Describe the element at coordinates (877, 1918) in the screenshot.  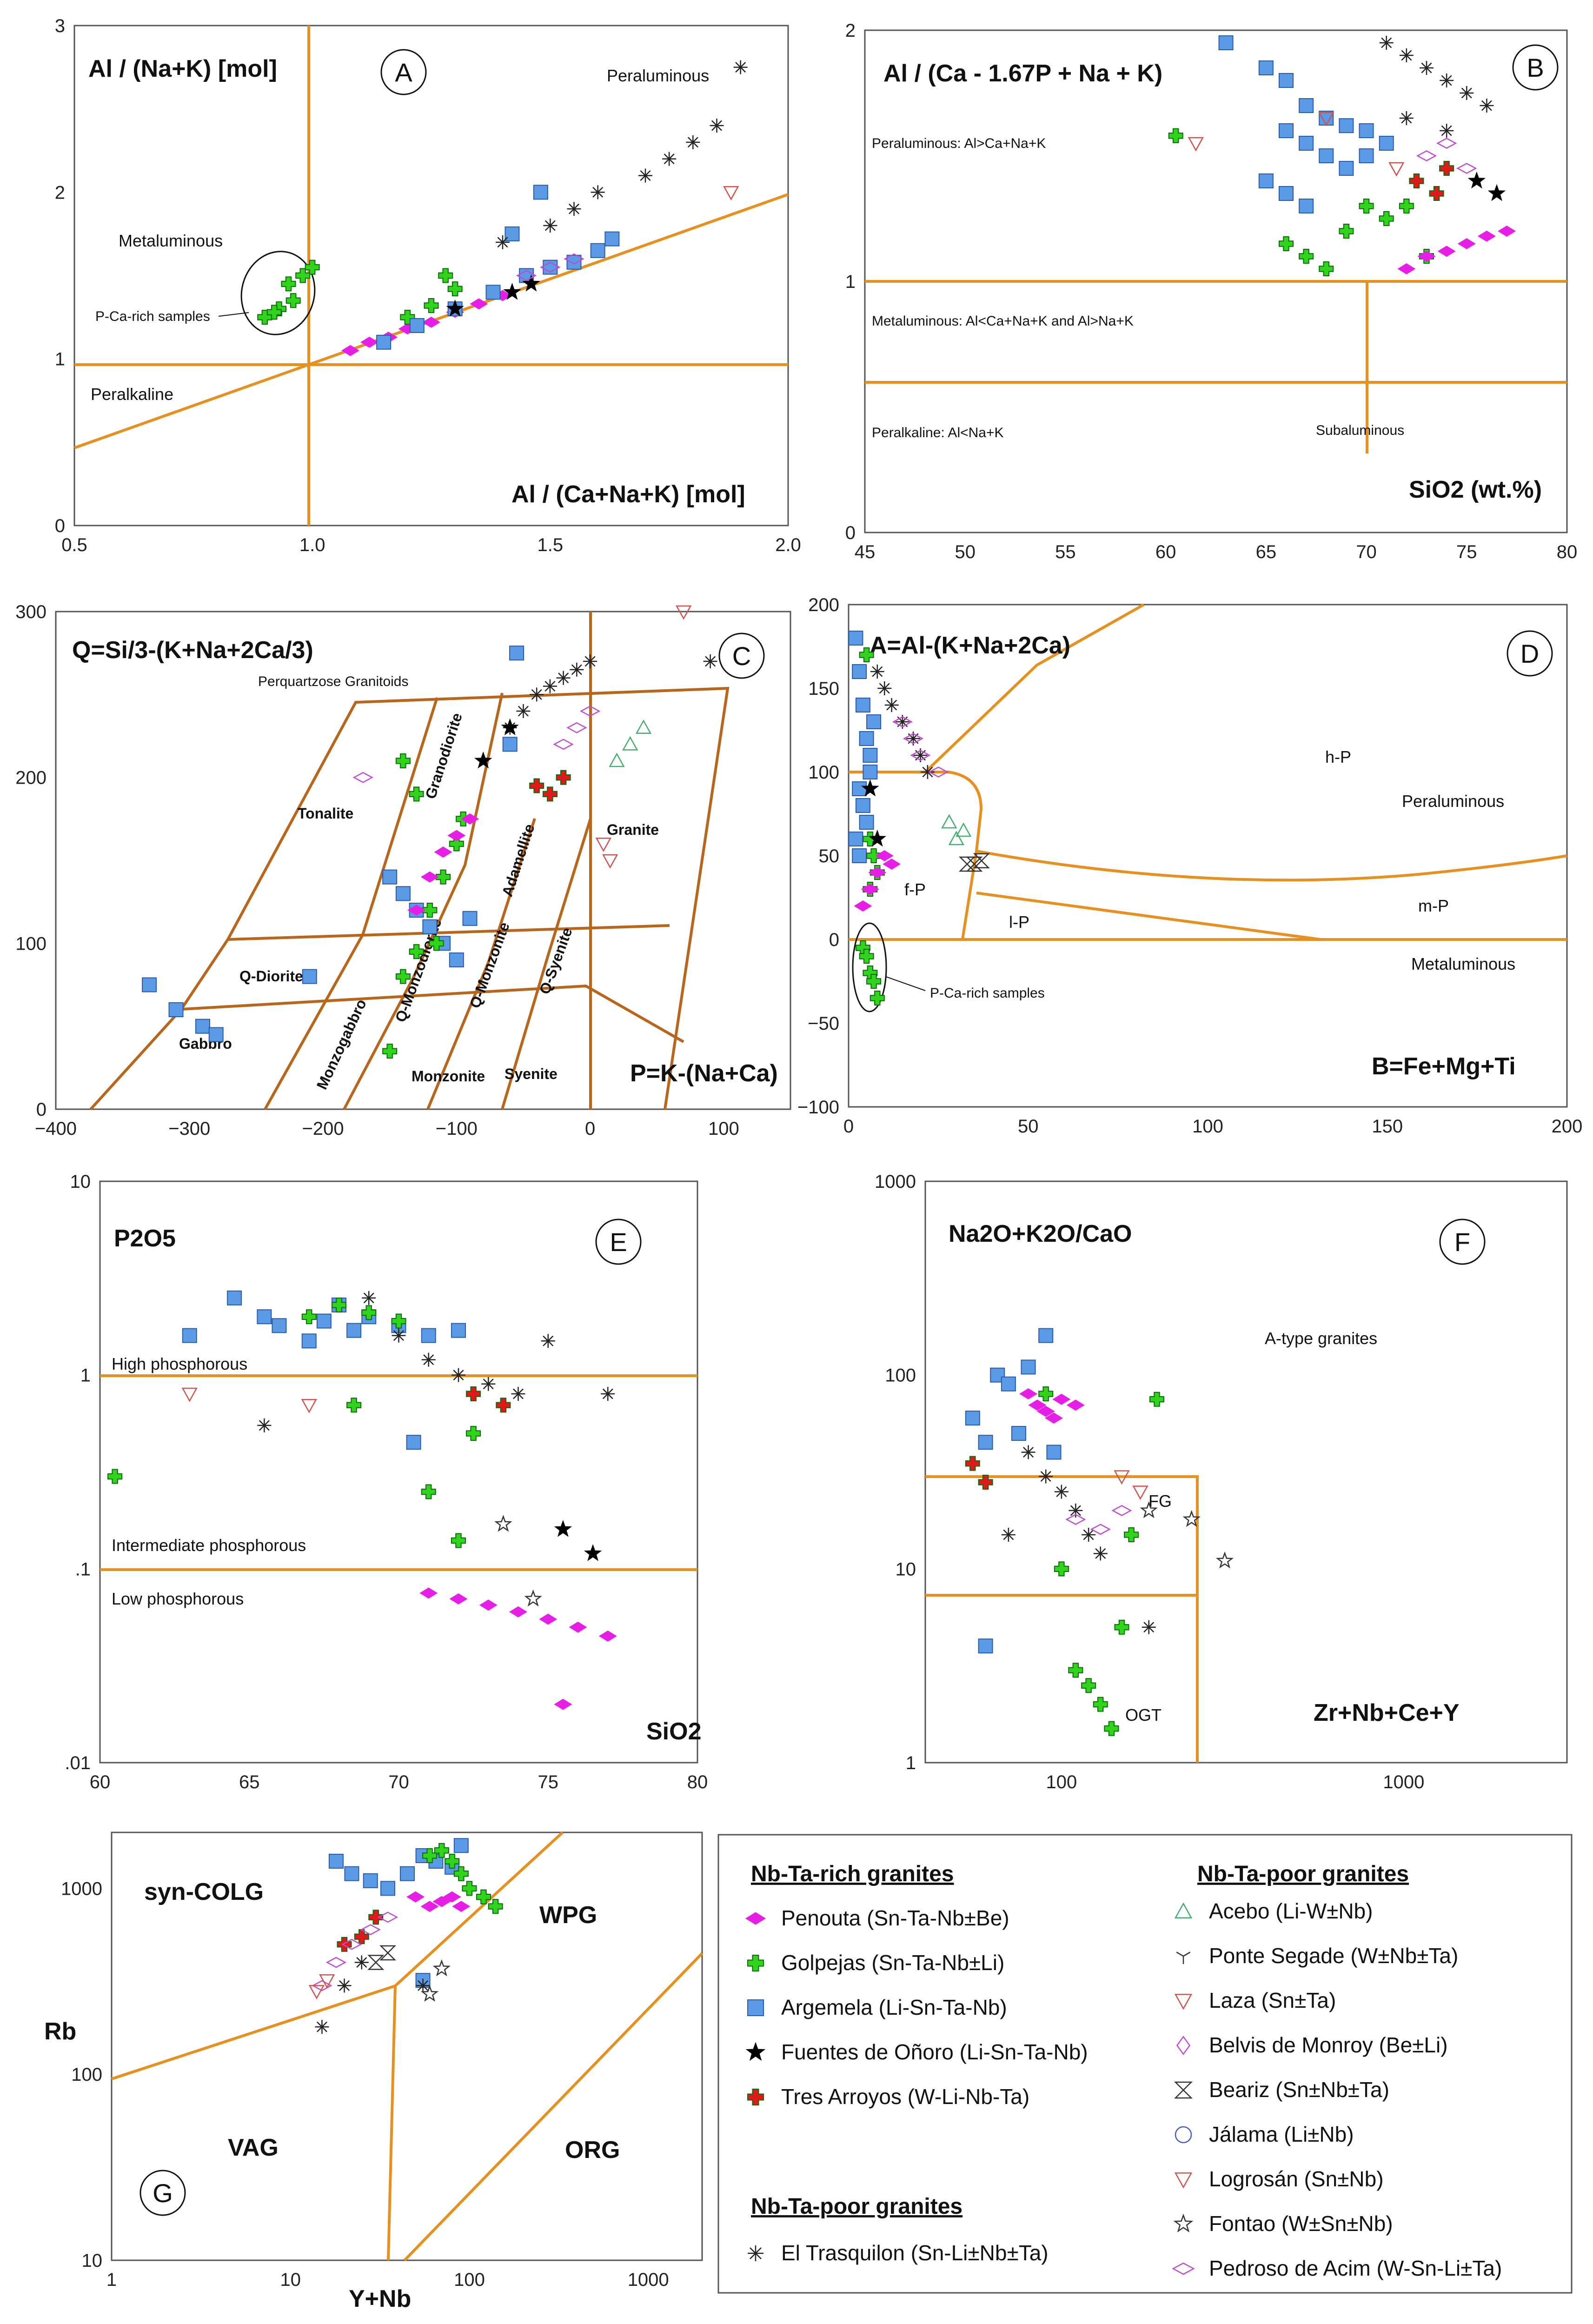
I see `legend-entry-penouta: Penouta (Sn-Ta-Nb±Be)` at that location.